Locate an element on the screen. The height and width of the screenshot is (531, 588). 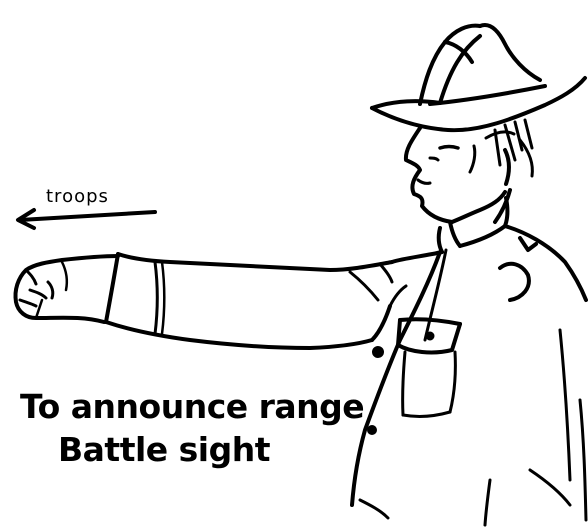
direction-label: troops is located at coordinates (77, 196).